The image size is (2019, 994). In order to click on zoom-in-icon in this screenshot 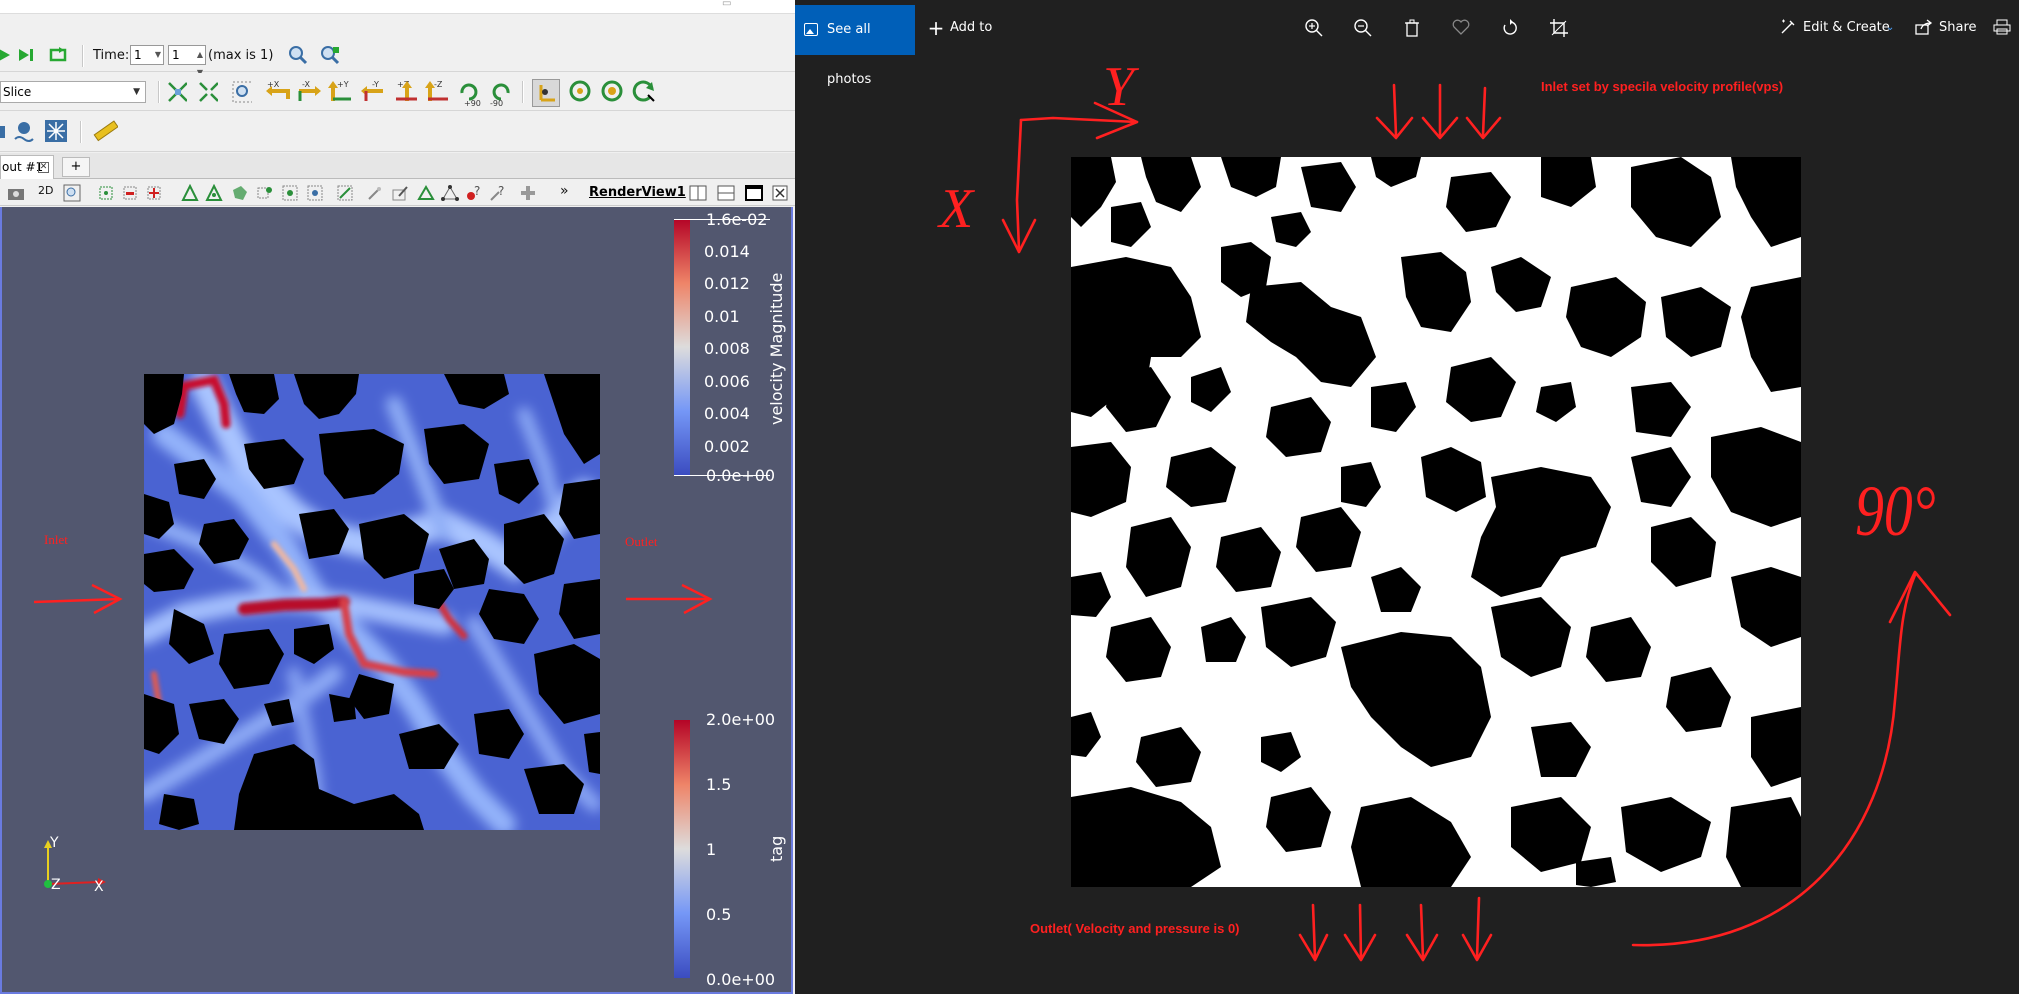, I will do `click(1314, 30)`.